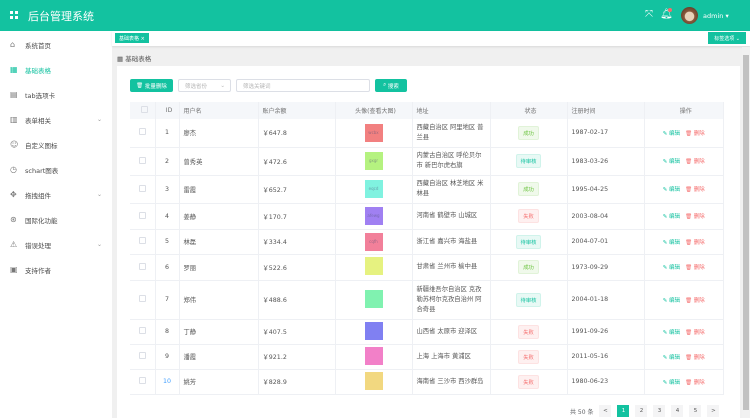 The image size is (750, 418). What do you see at coordinates (529, 382) in the screenshot?
I see `cell-status: 失败` at bounding box center [529, 382].